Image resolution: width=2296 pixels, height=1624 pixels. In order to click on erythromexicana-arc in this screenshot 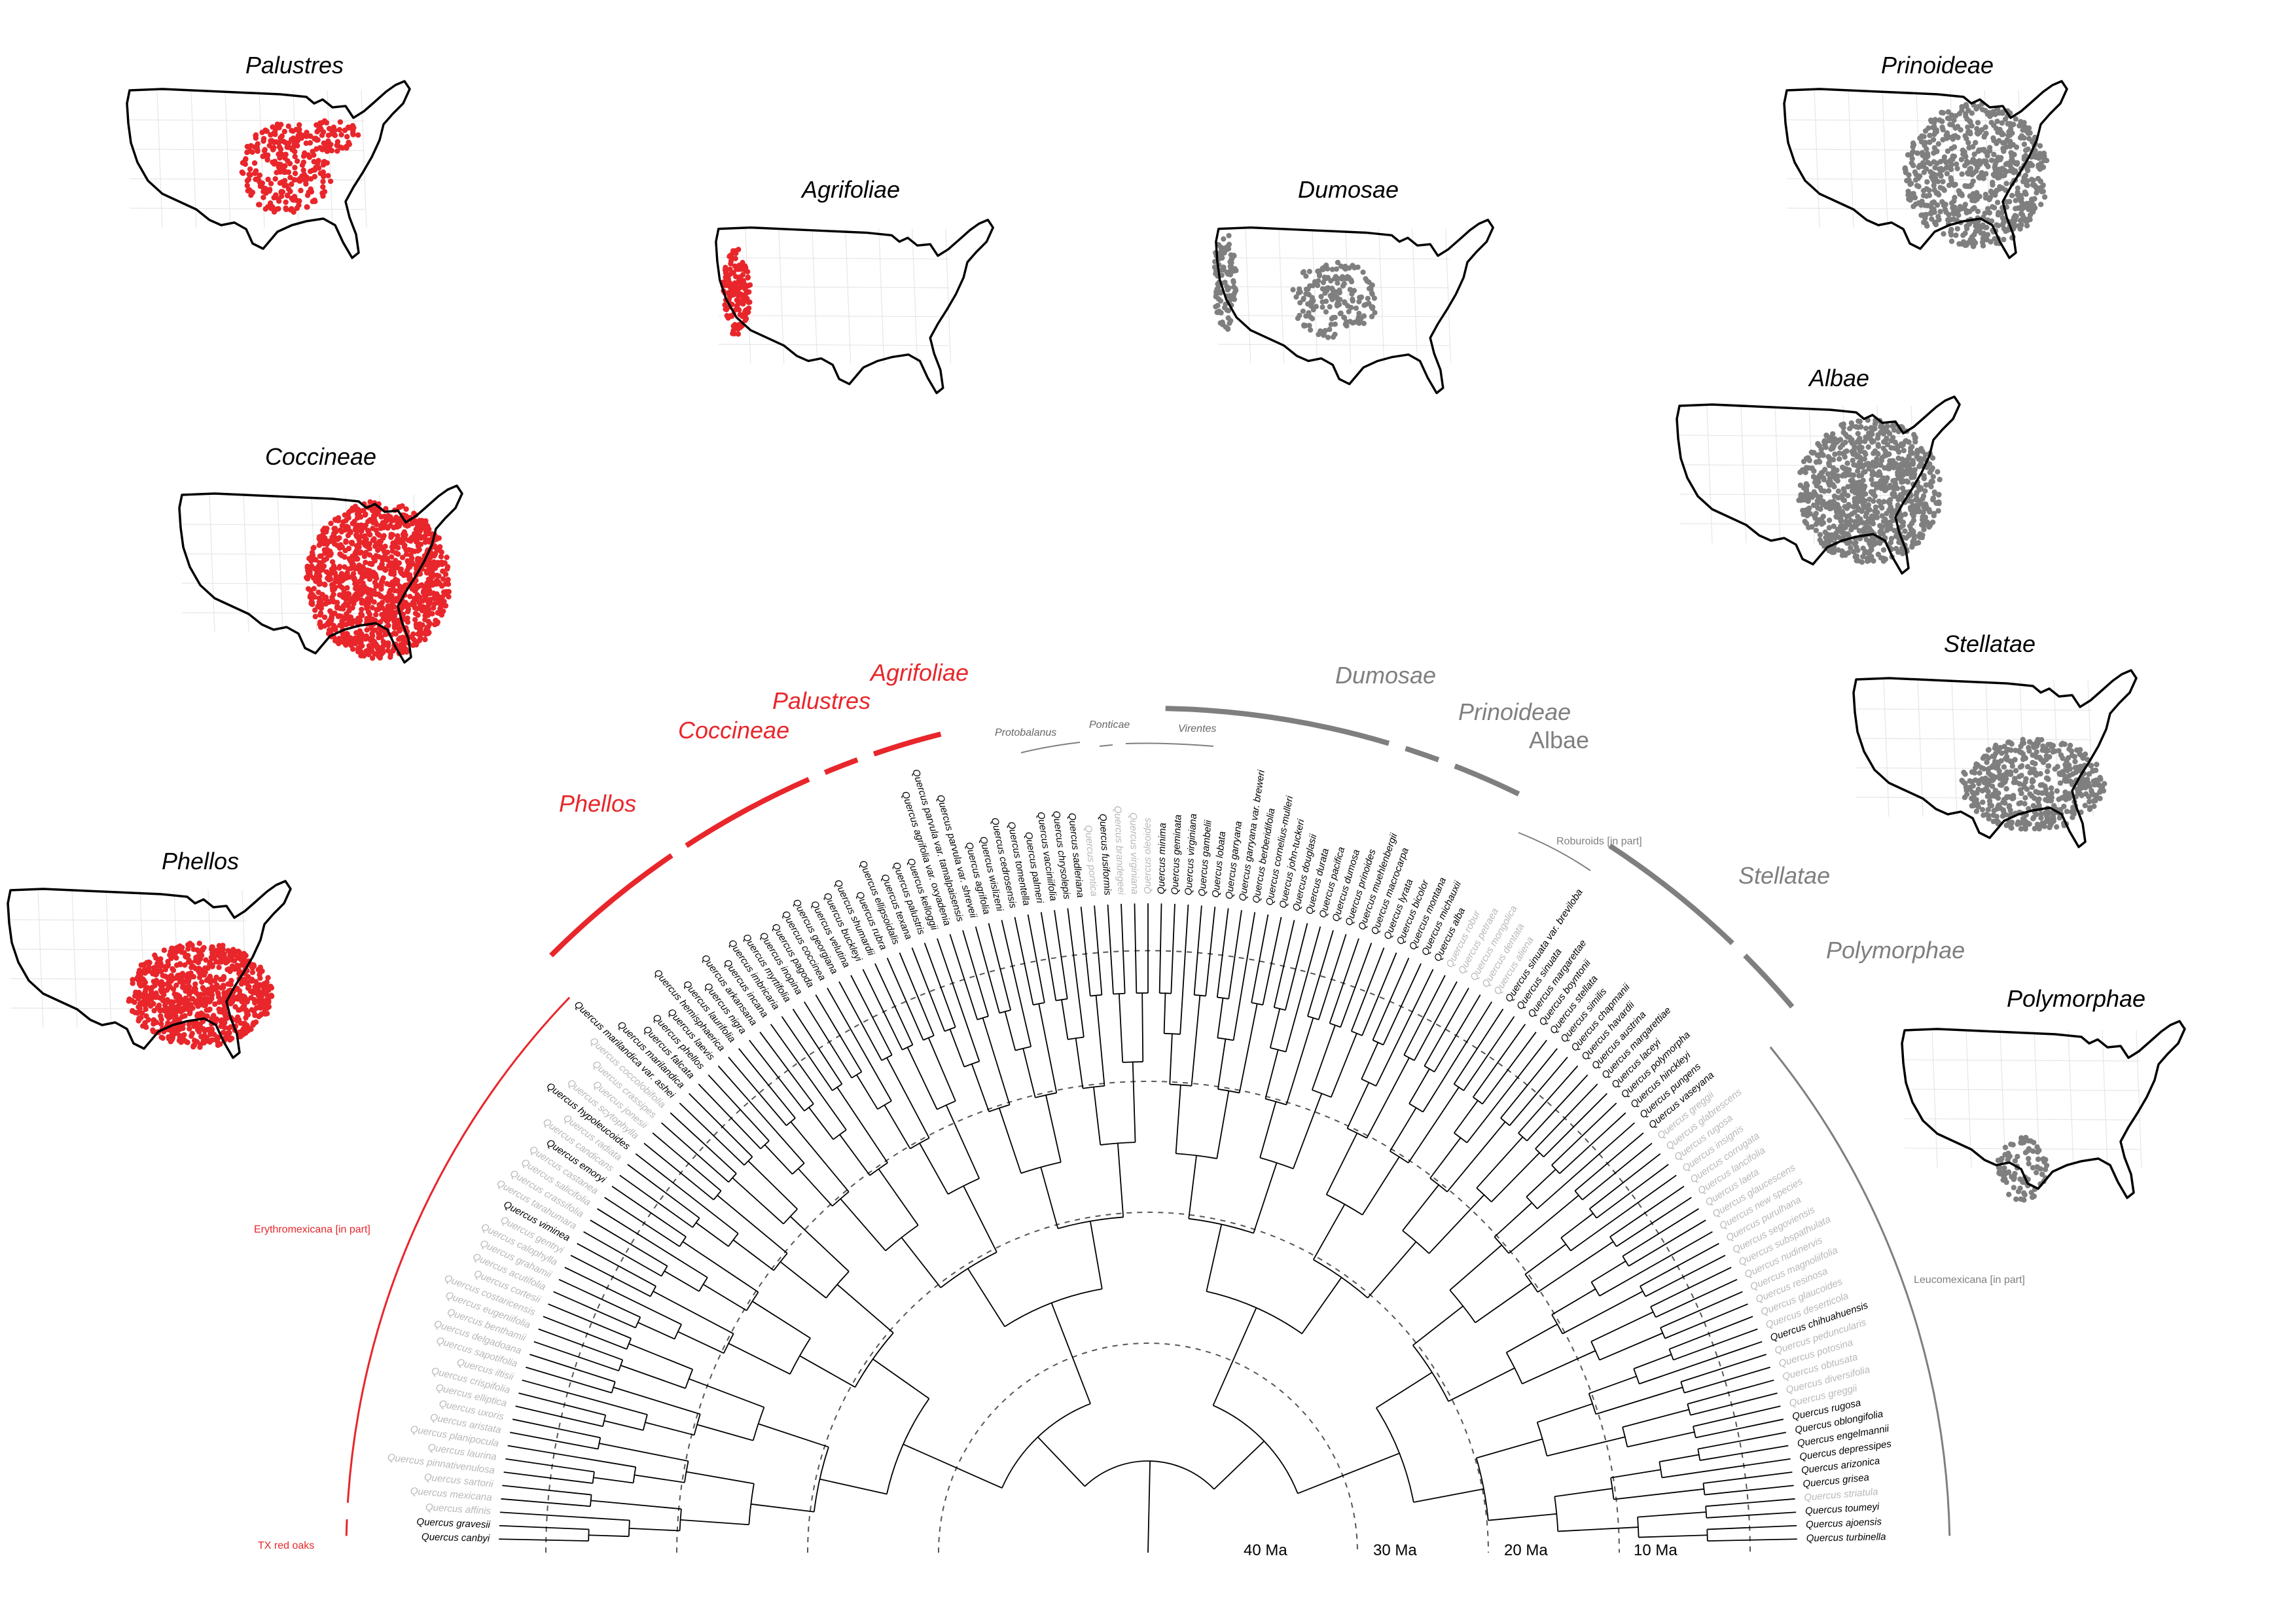, I will do `click(458, 1249)`.